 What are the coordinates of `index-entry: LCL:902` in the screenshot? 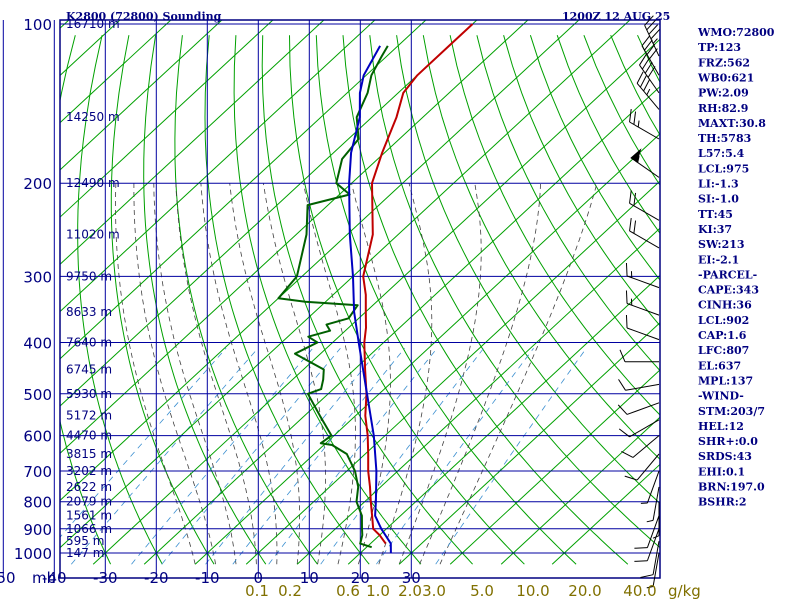 It's located at (723, 320).